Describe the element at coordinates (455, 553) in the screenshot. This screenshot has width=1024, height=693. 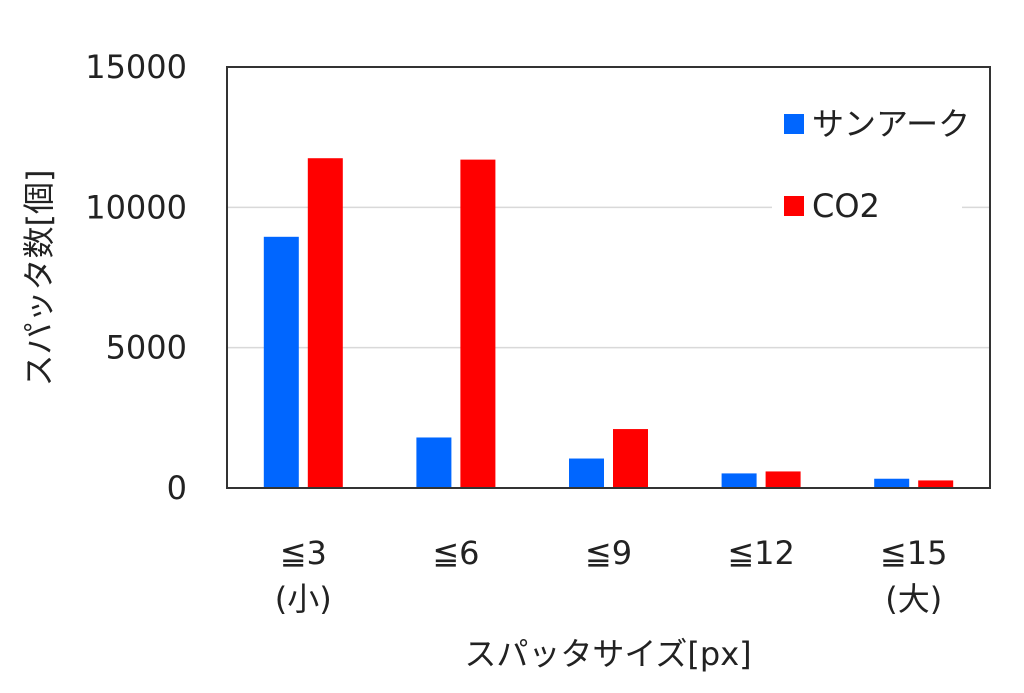
I see `x-tick-label: ≦6` at that location.